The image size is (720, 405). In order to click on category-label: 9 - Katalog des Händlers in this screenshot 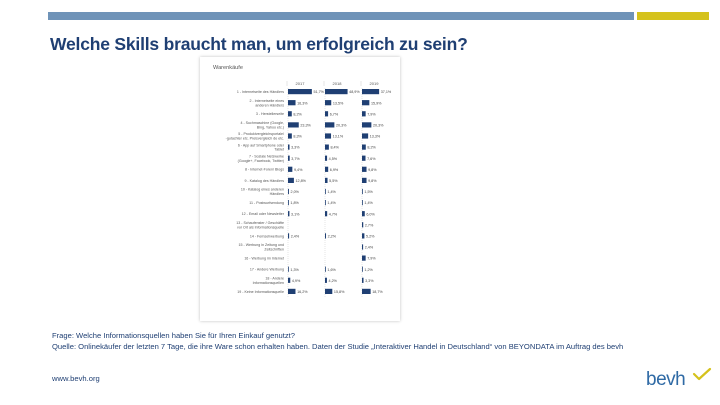, I will do `click(264, 181)`.